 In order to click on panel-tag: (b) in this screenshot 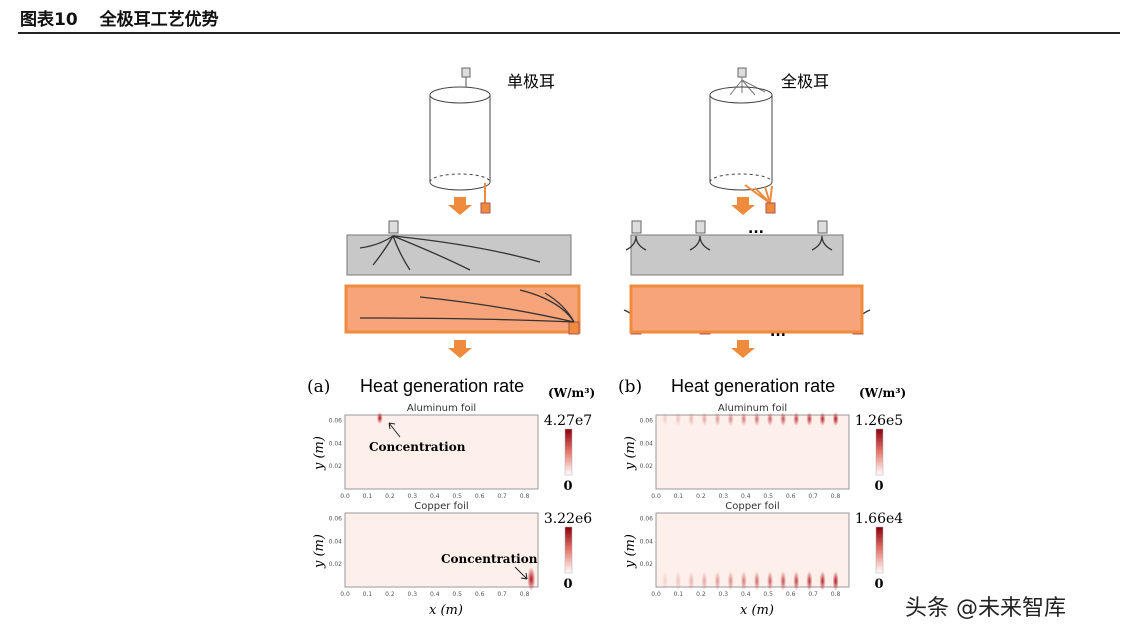, I will do `click(630, 387)`.